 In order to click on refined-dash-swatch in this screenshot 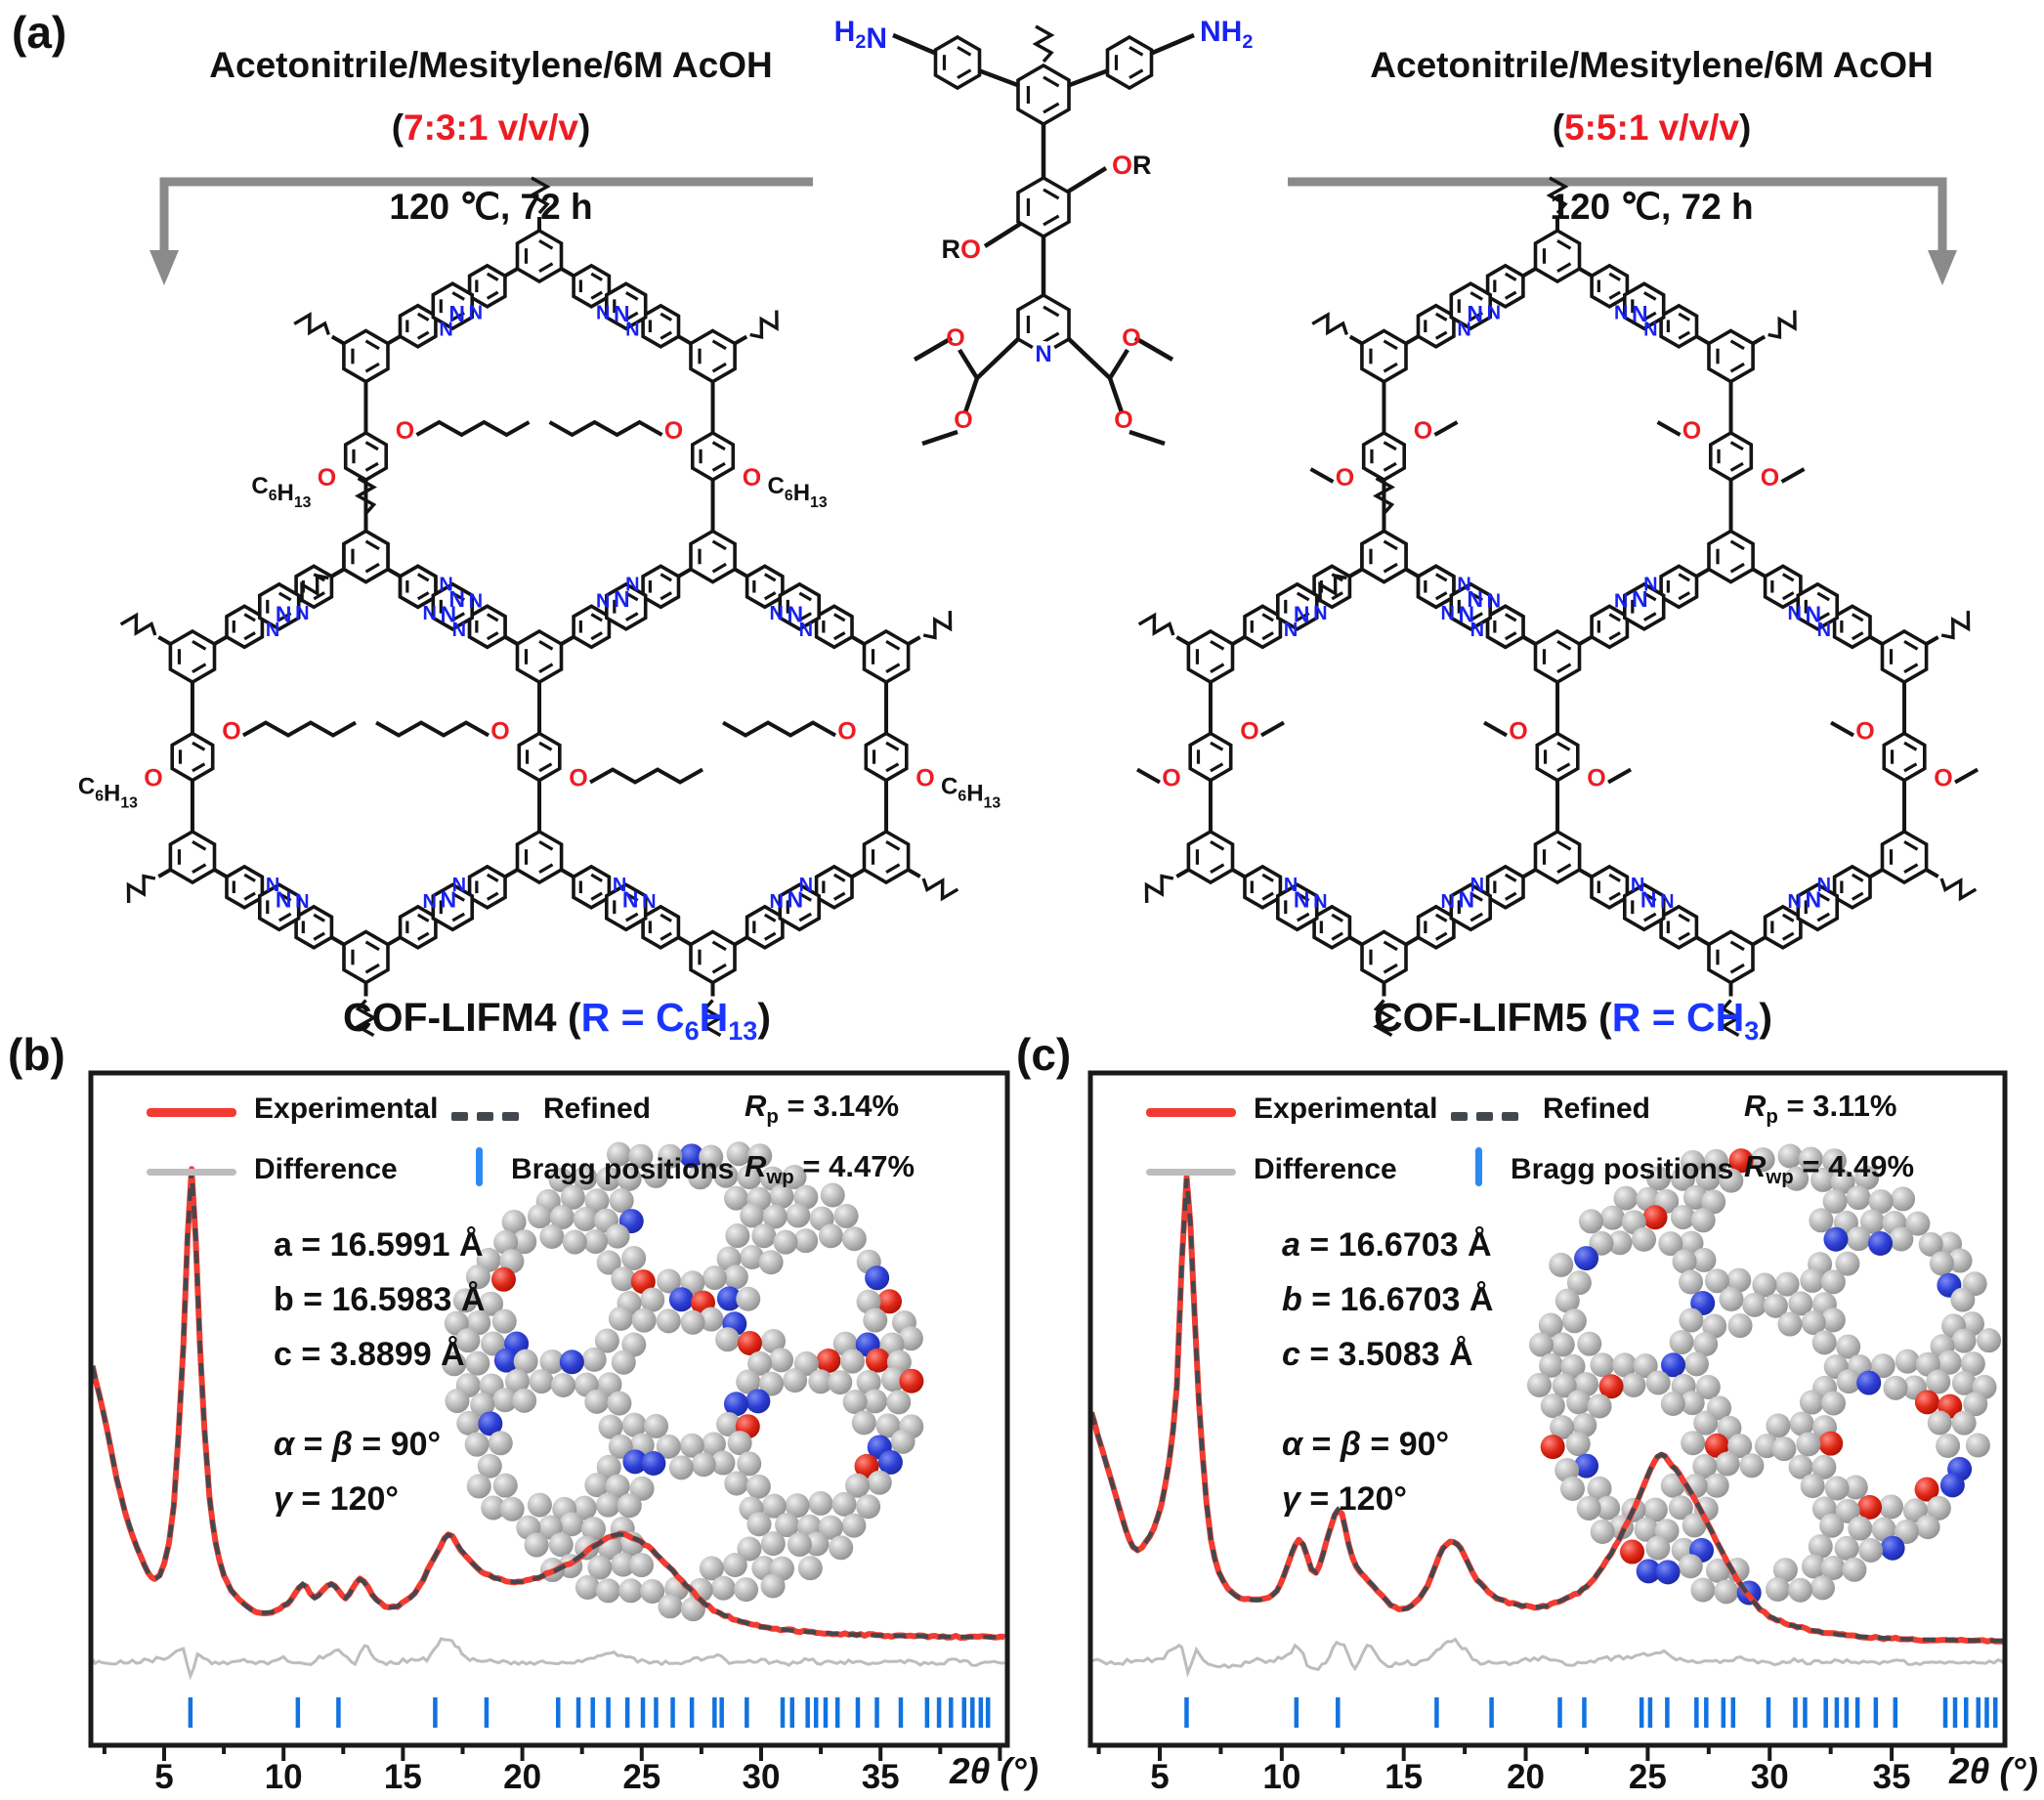, I will do `click(1489, 1117)`.